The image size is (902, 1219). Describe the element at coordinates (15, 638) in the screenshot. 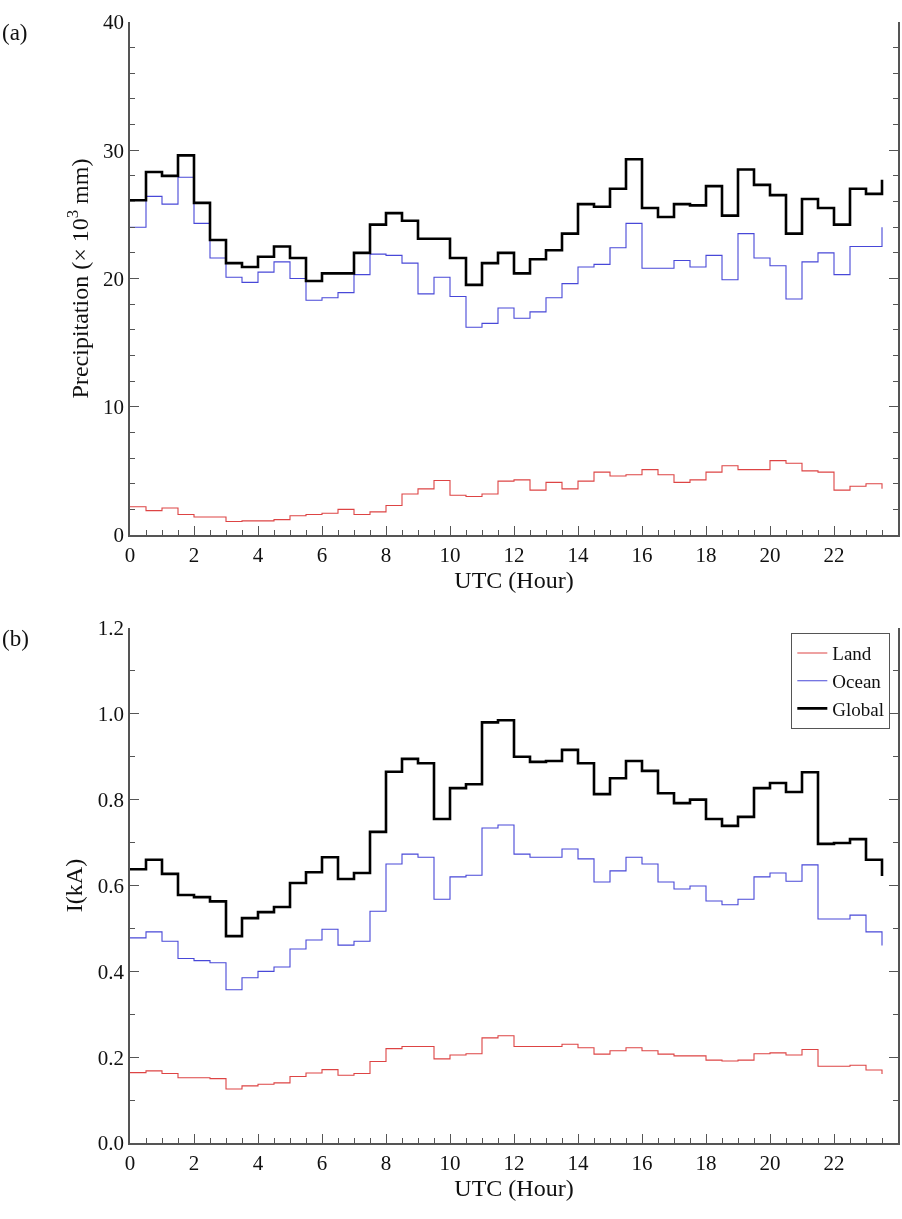

I see `chart-title: (b)` at that location.